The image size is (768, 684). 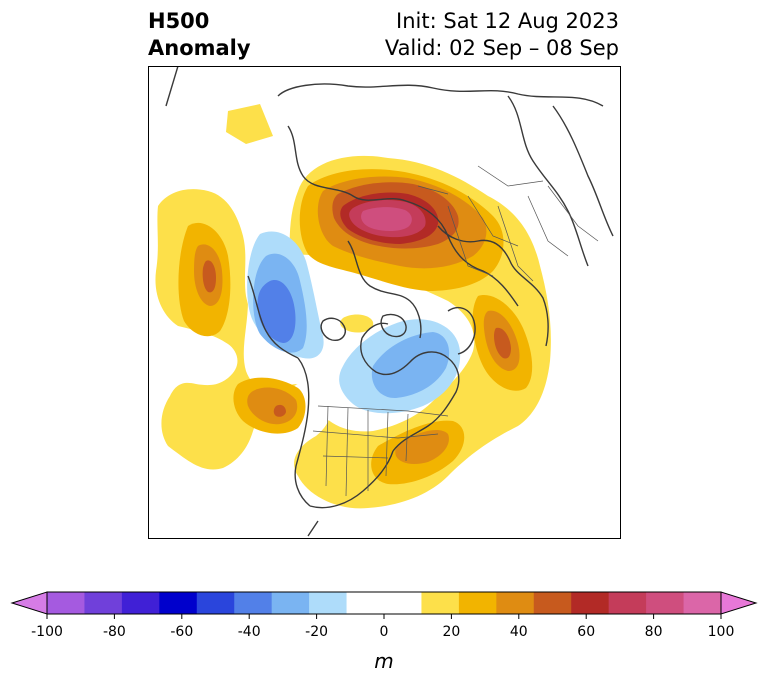 I want to click on colorbar-tick-label: 0, so click(x=384, y=632).